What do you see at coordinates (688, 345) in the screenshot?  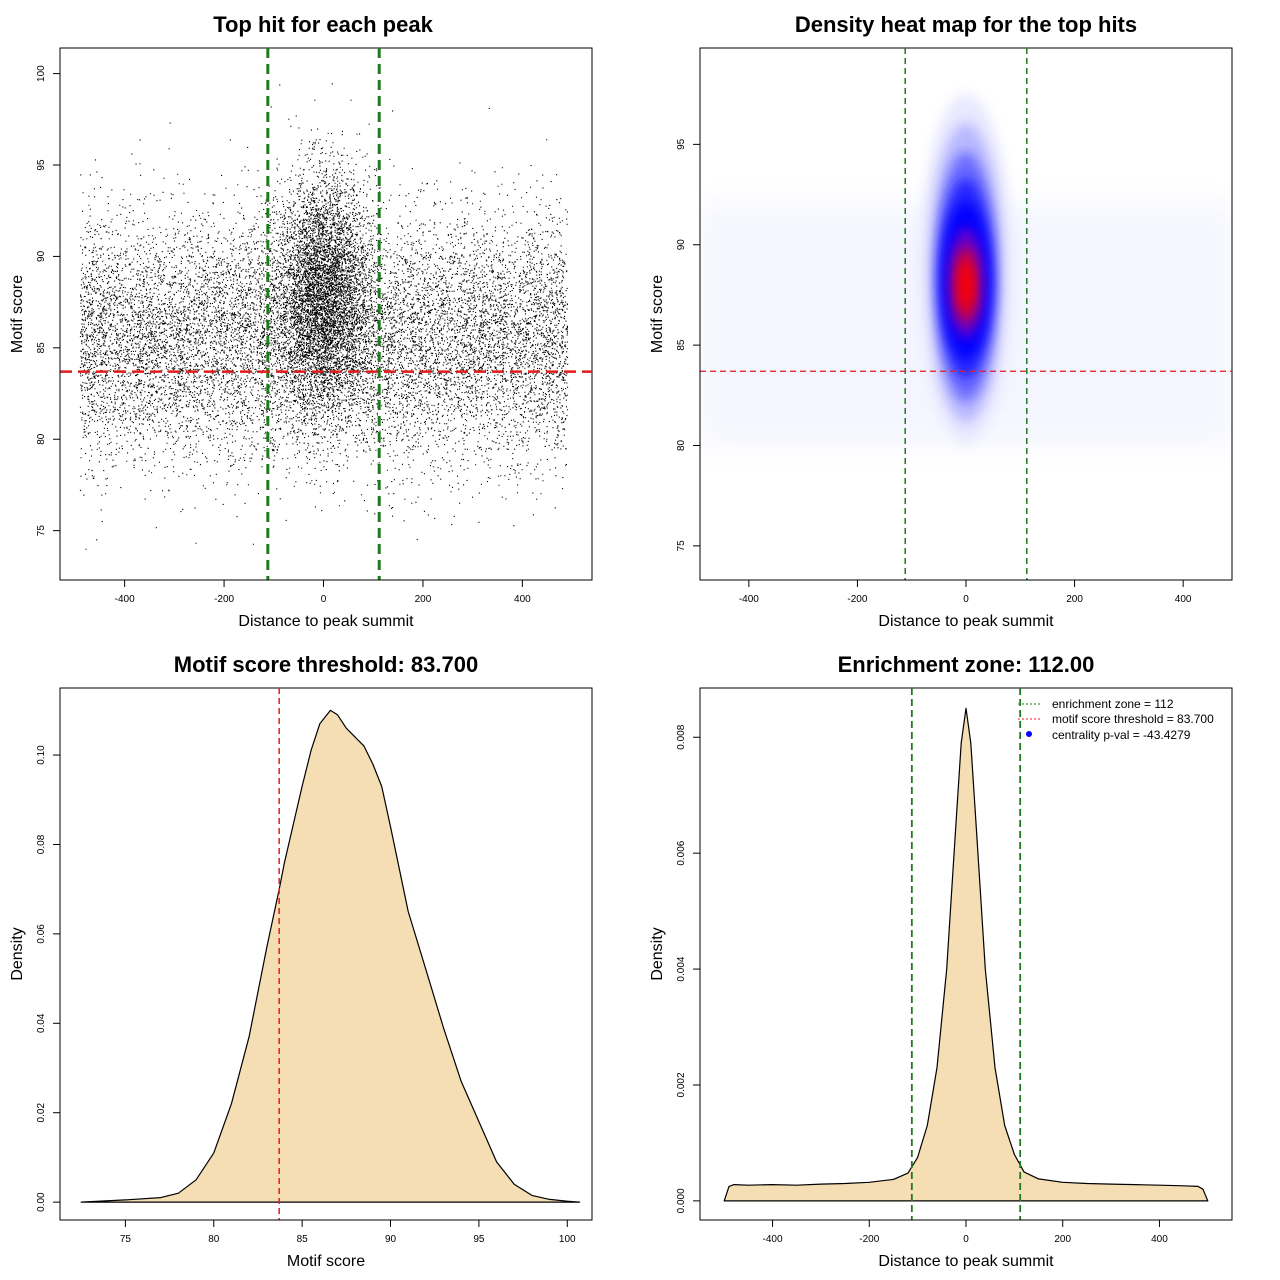 I see `y-axis: 75 80 85 90 95` at bounding box center [688, 345].